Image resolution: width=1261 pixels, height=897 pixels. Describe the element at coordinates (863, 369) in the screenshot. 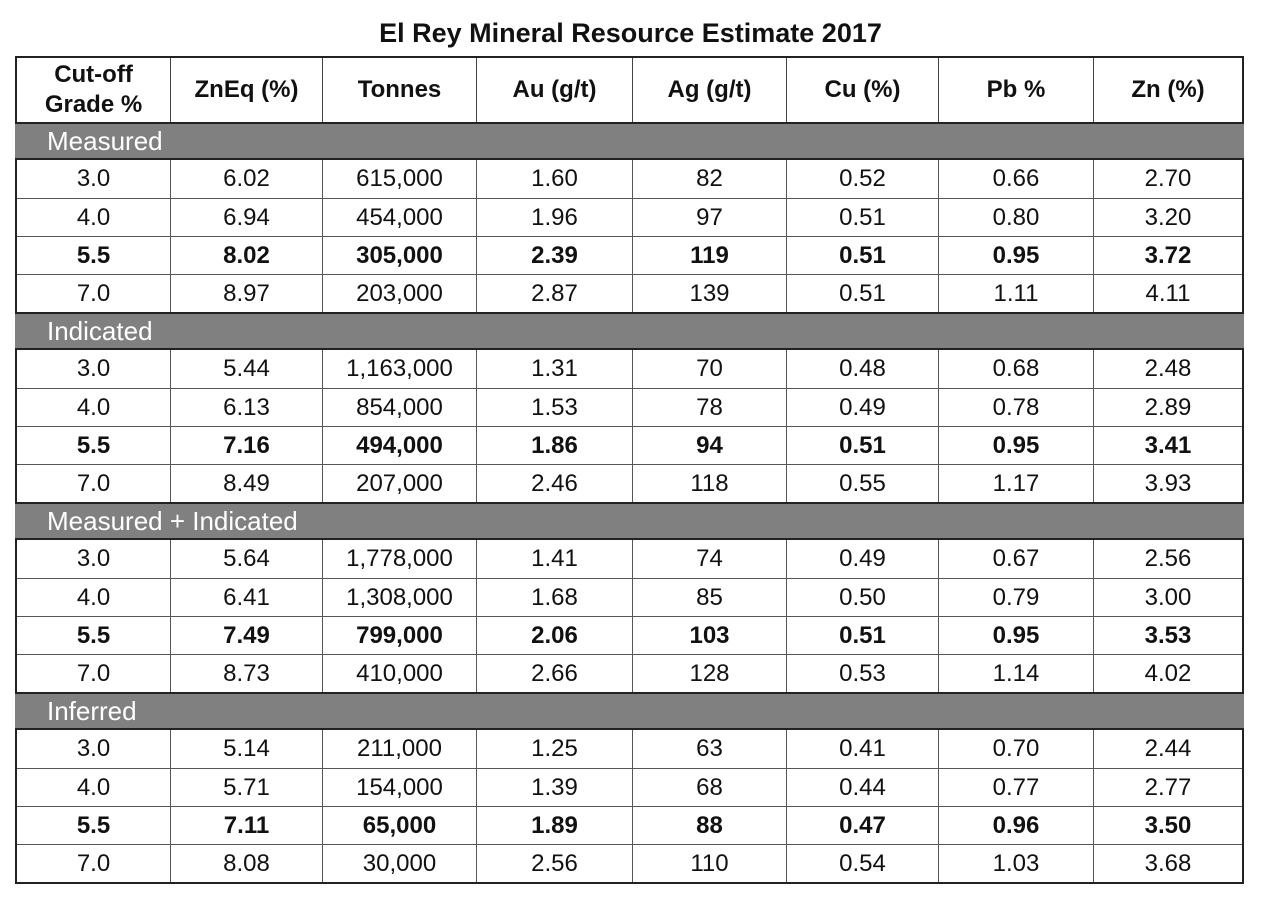

I see `cell-cu: 0.48` at that location.